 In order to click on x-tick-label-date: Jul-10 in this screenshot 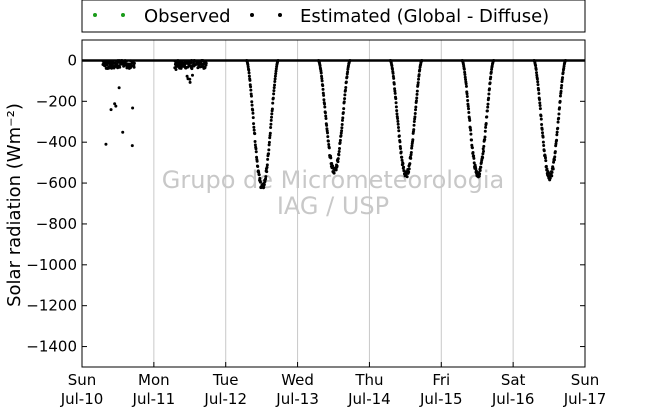, I will do `click(82, 399)`.